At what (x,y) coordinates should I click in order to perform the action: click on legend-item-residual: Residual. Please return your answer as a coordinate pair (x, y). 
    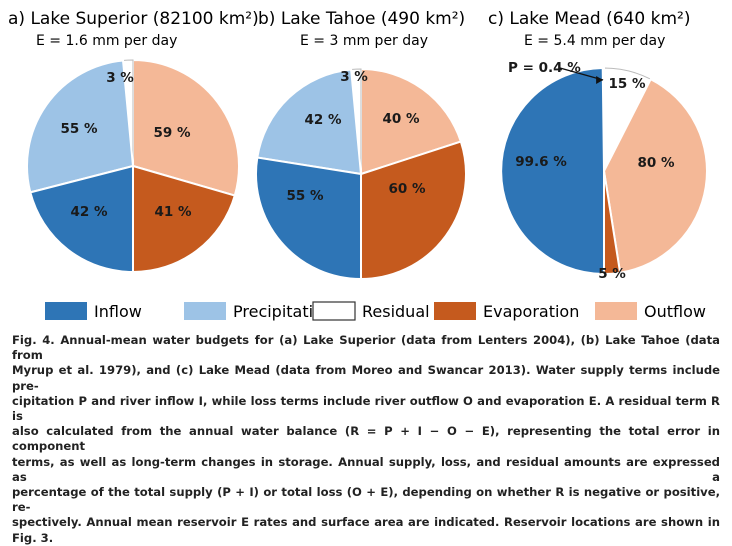
    Looking at the image, I should click on (371, 311).